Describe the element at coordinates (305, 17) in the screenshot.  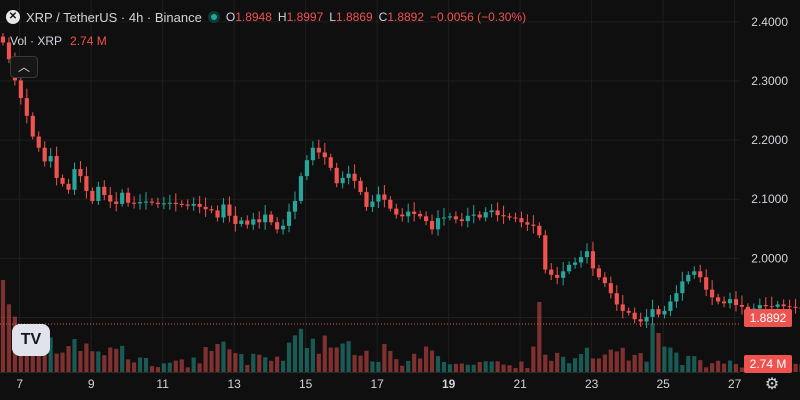
I see `high-value: 1.8997` at that location.